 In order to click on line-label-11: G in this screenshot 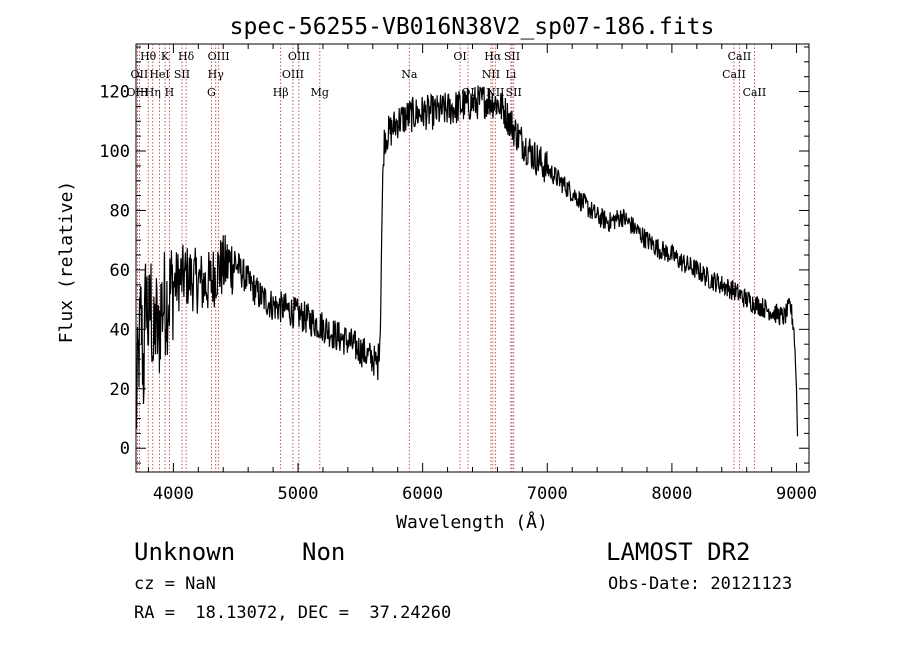, I will do `click(211, 92)`.